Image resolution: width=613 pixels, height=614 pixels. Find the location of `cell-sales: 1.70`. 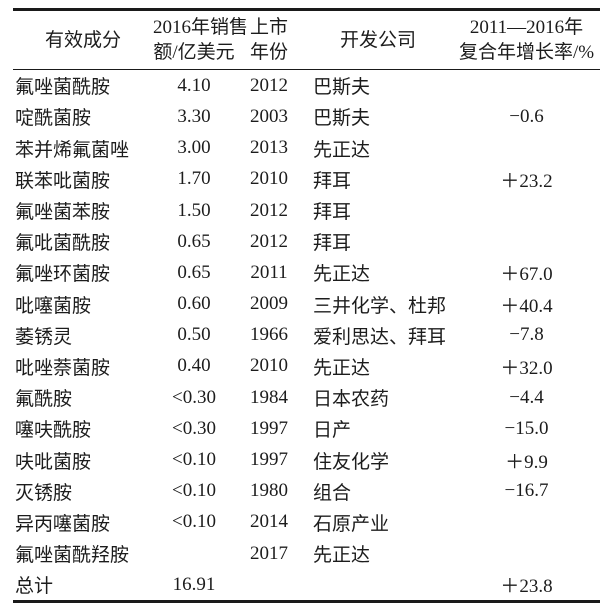

cell-sales: 1.70 is located at coordinates (194, 179).